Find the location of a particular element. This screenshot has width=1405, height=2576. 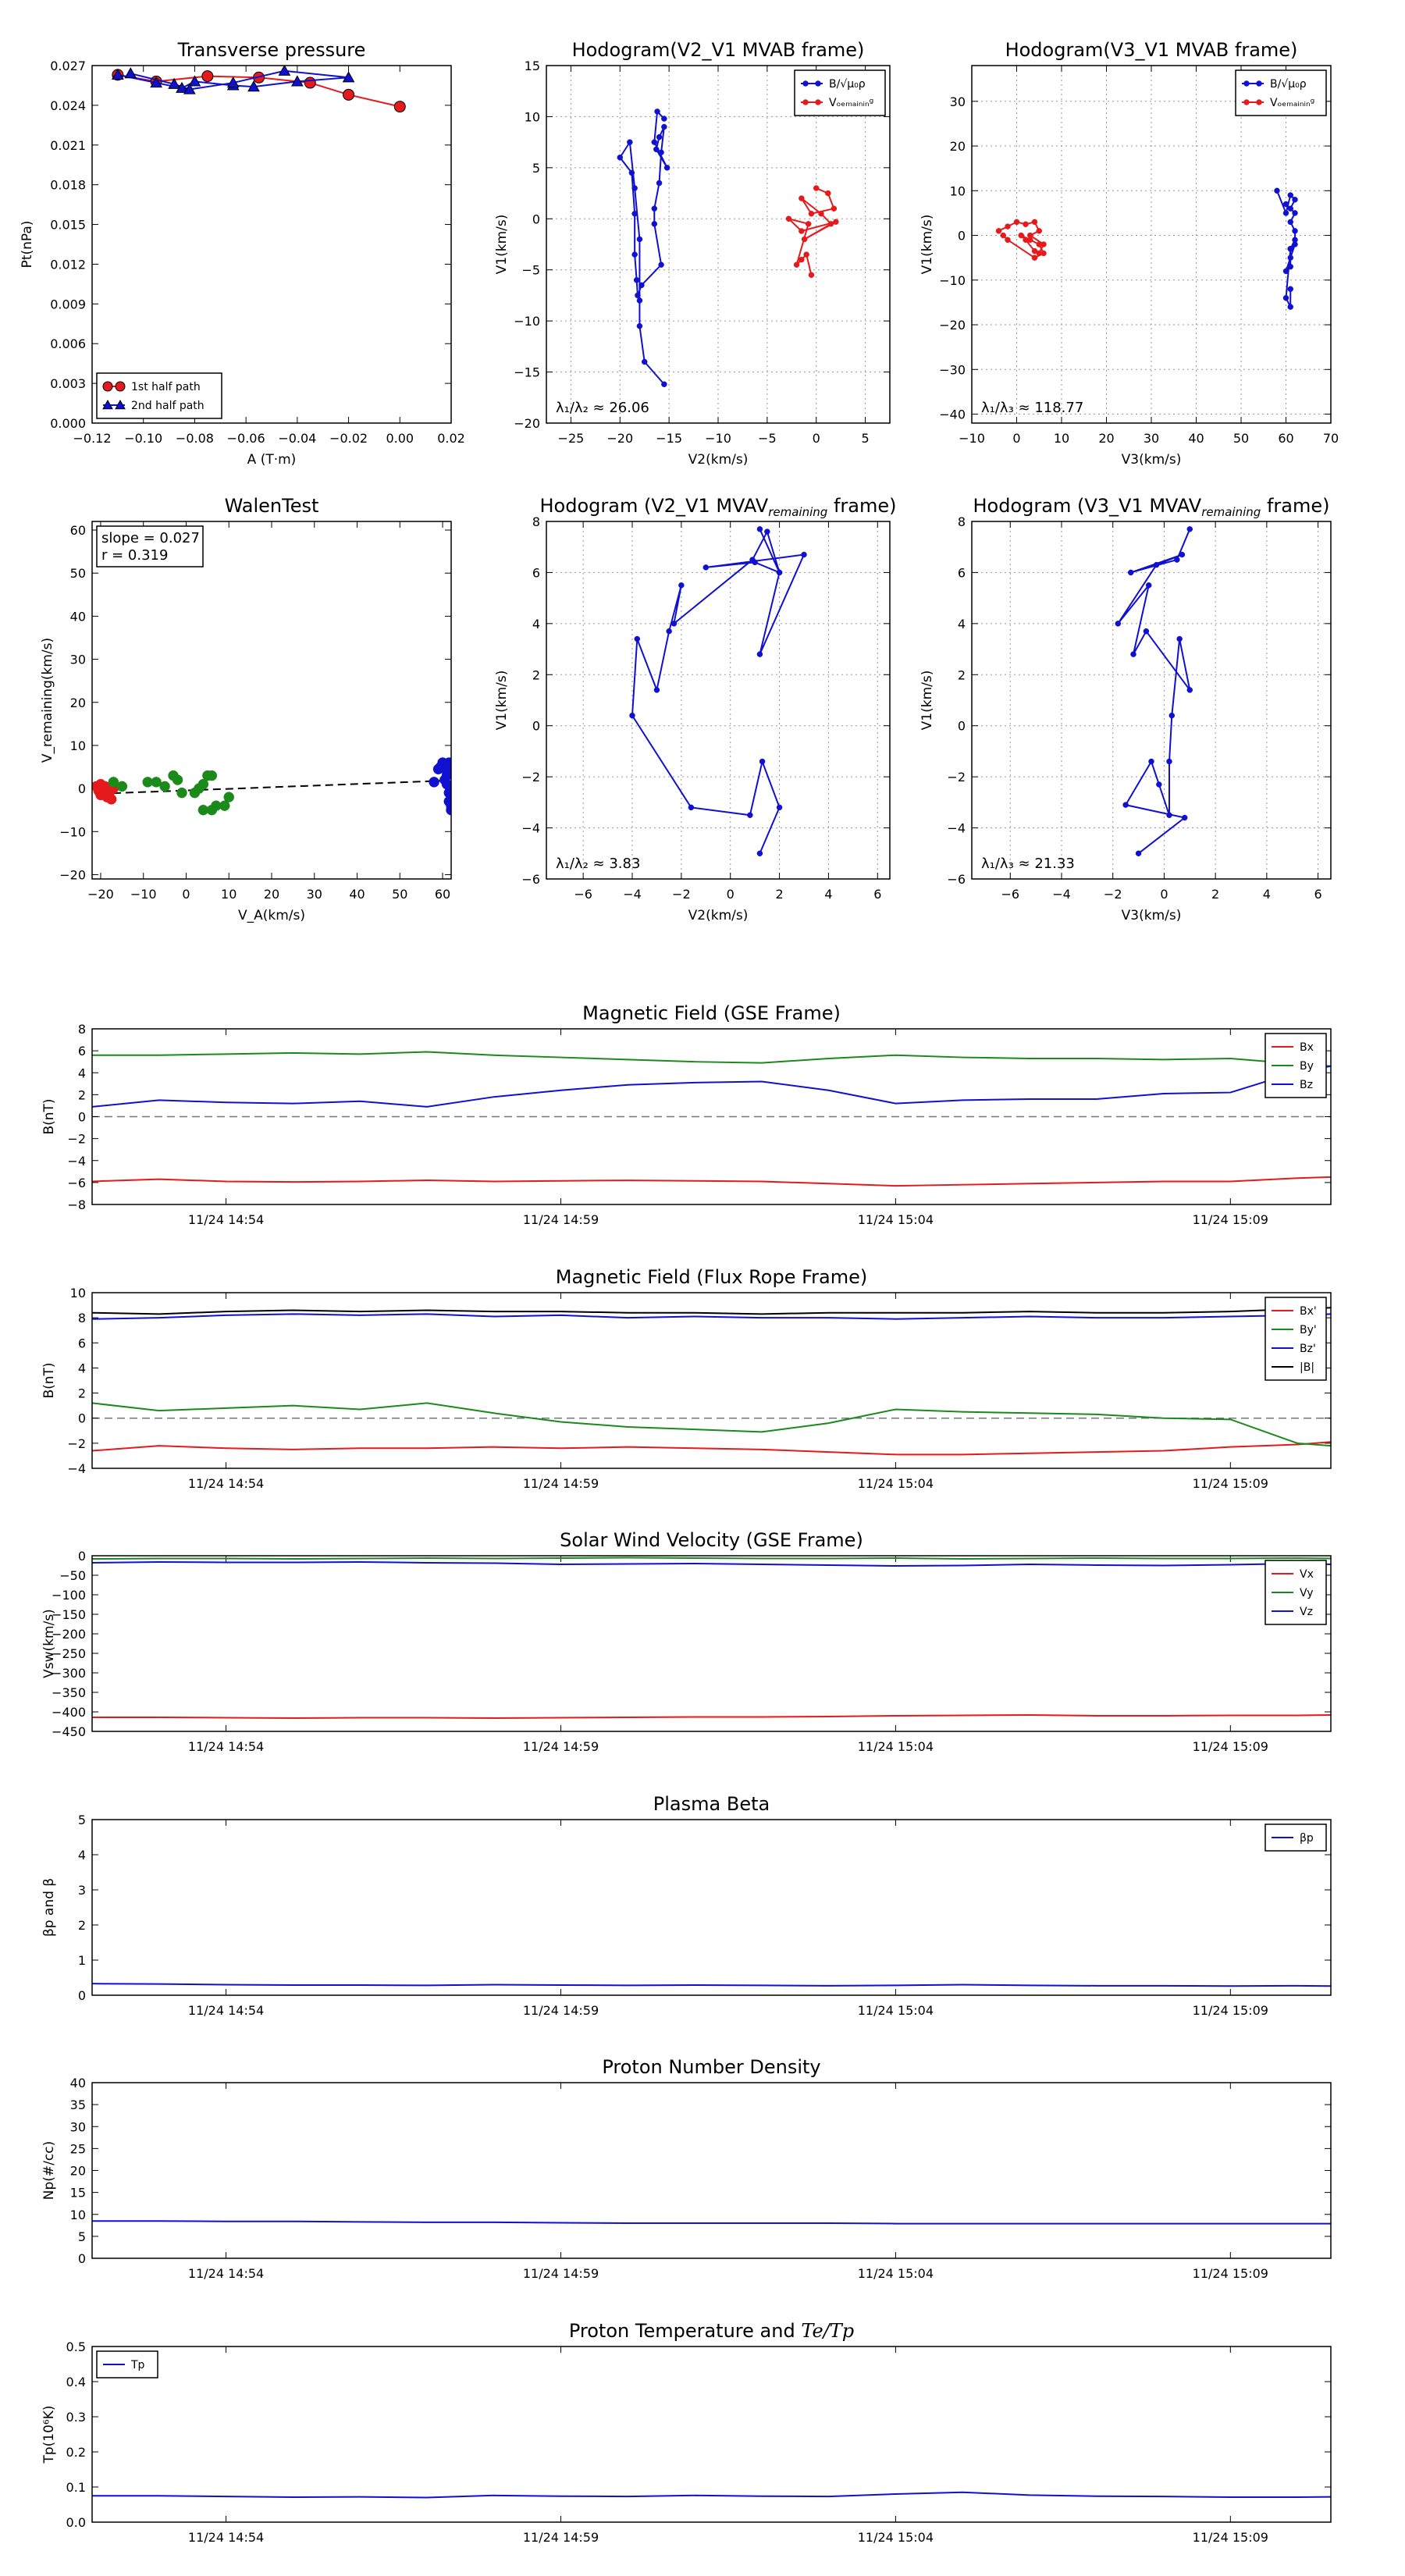

y-axis-label: B(nT) is located at coordinates (49, 1116).